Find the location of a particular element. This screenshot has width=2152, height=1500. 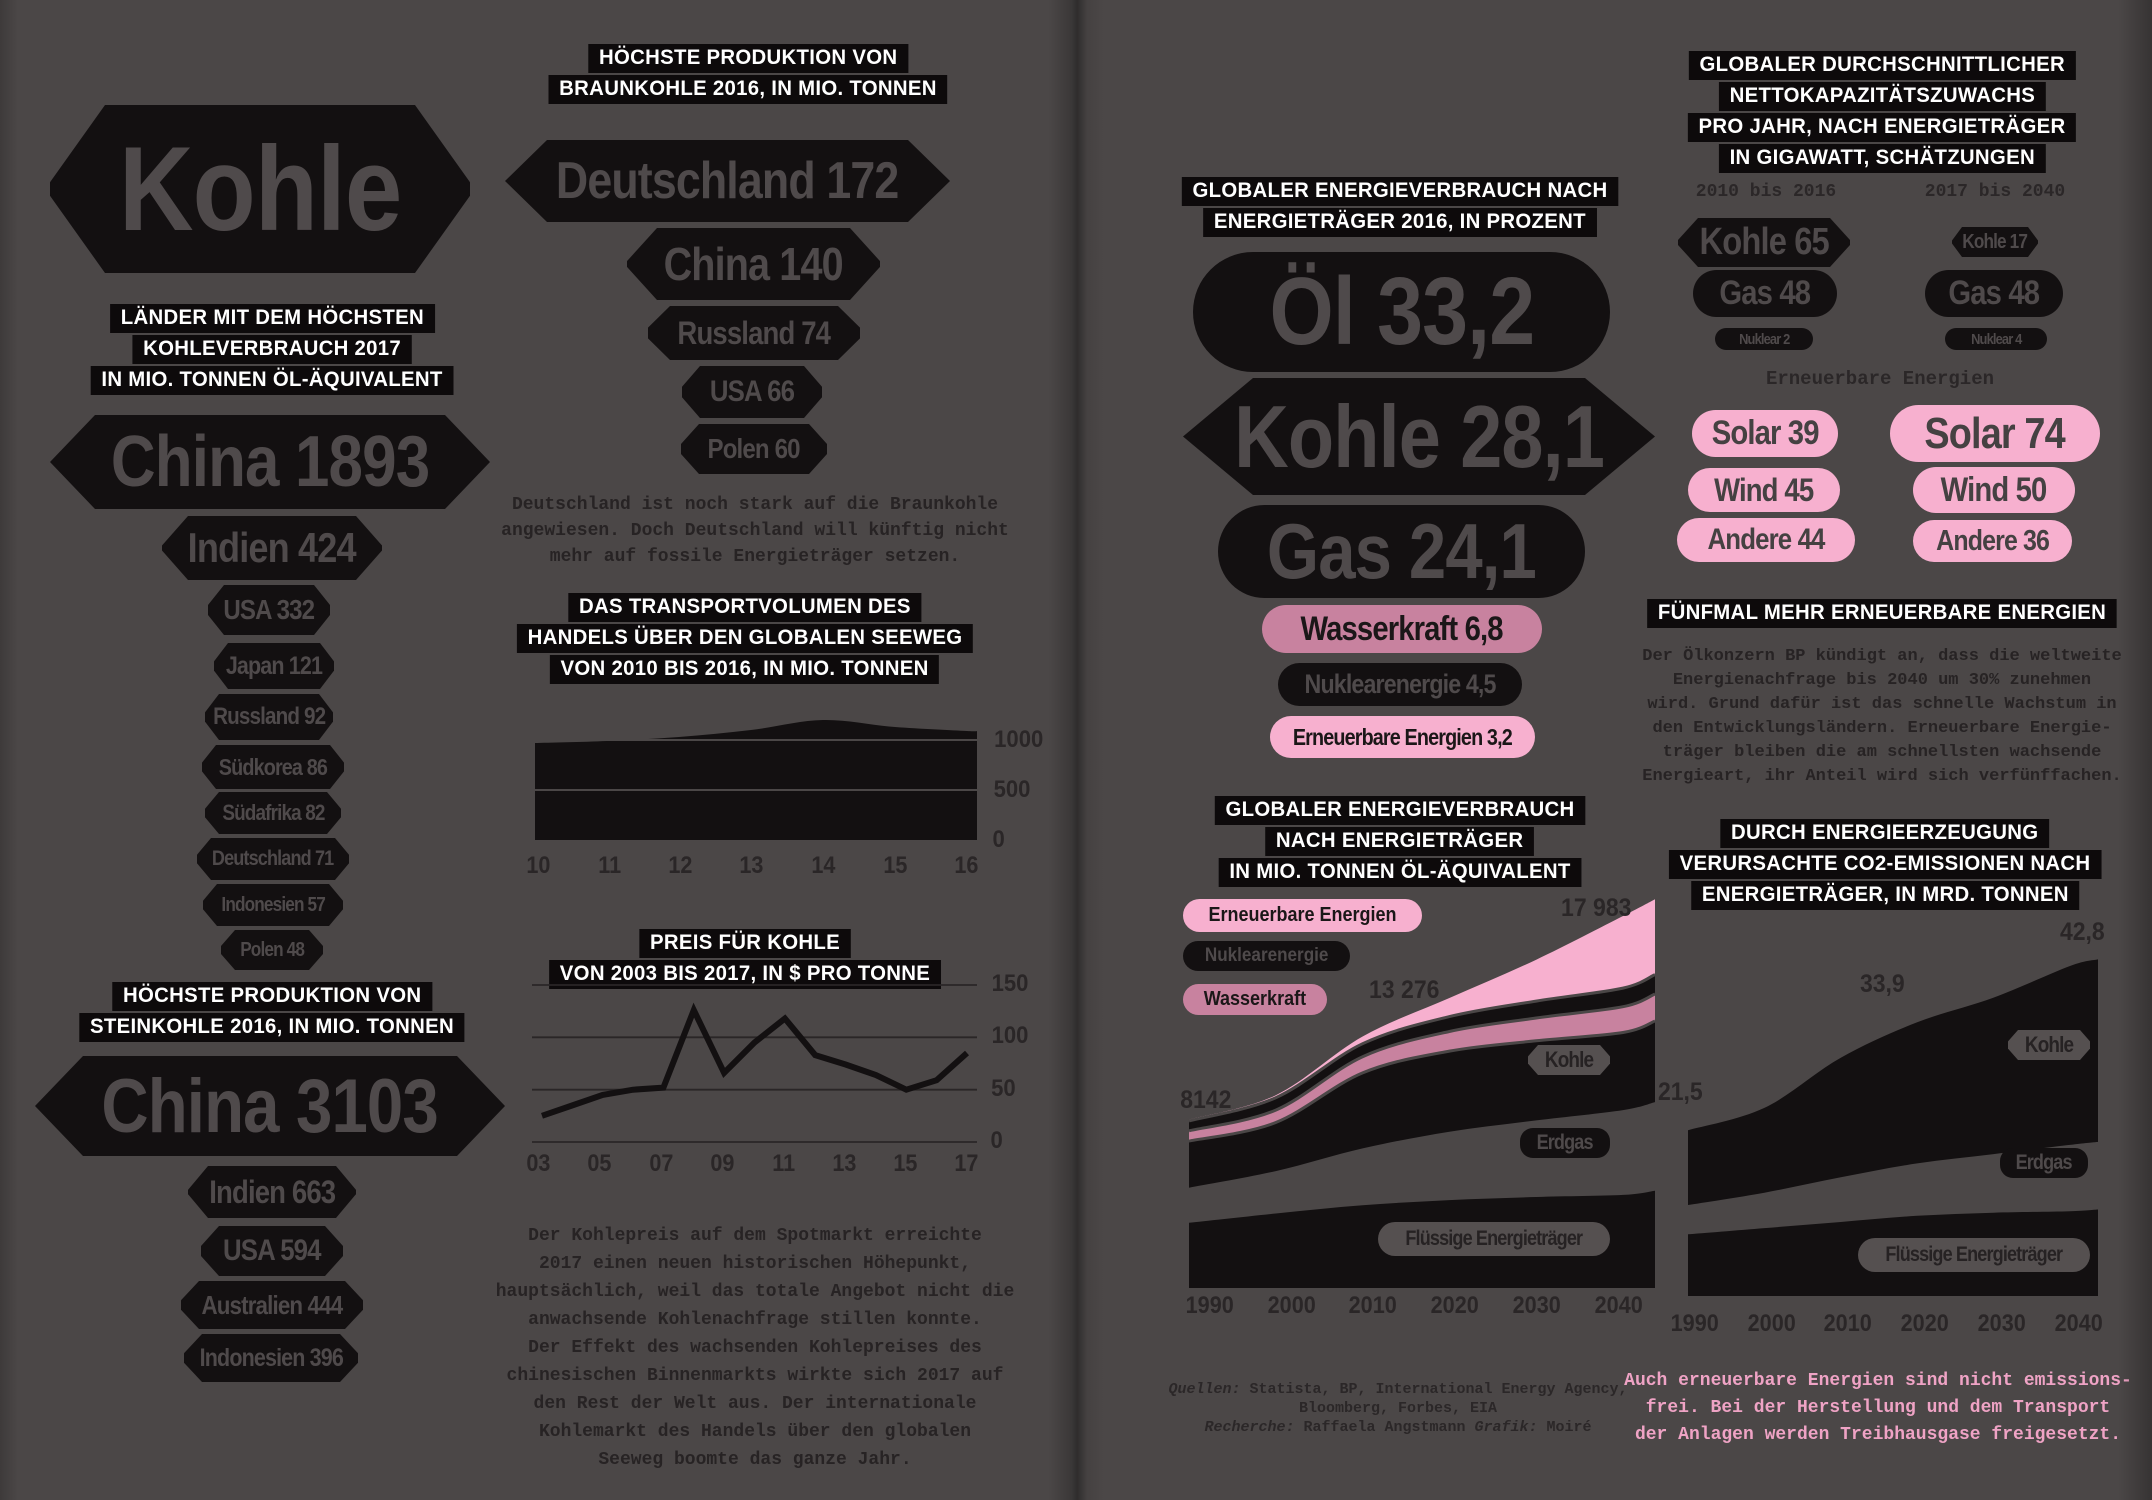

capacity-right-solar: Solar 74 is located at coordinates (1995, 433).